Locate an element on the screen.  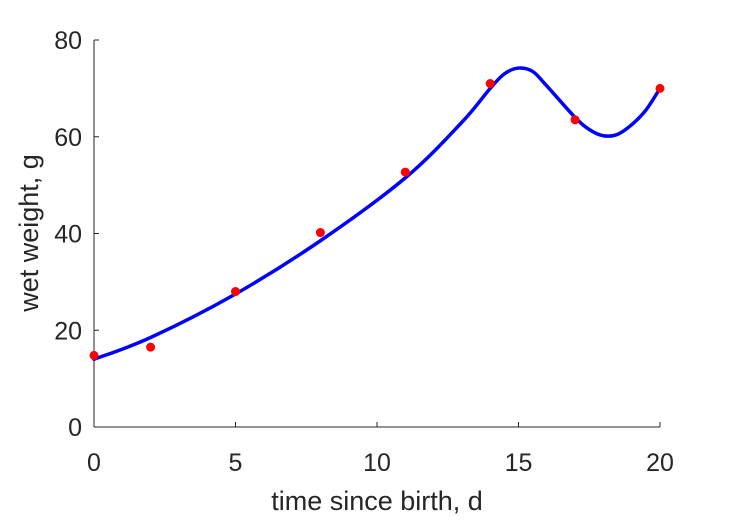
x-axis-label: time since birth, d is located at coordinates (377, 501).